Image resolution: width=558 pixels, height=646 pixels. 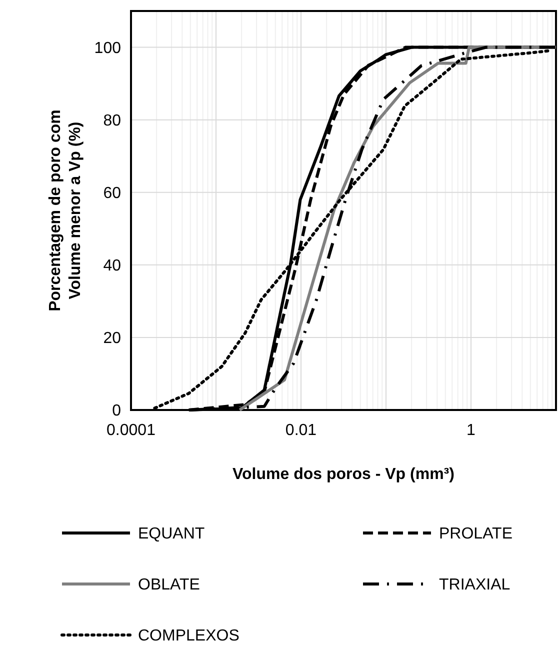 I want to click on x-tick-label: 1, so click(x=471, y=430).